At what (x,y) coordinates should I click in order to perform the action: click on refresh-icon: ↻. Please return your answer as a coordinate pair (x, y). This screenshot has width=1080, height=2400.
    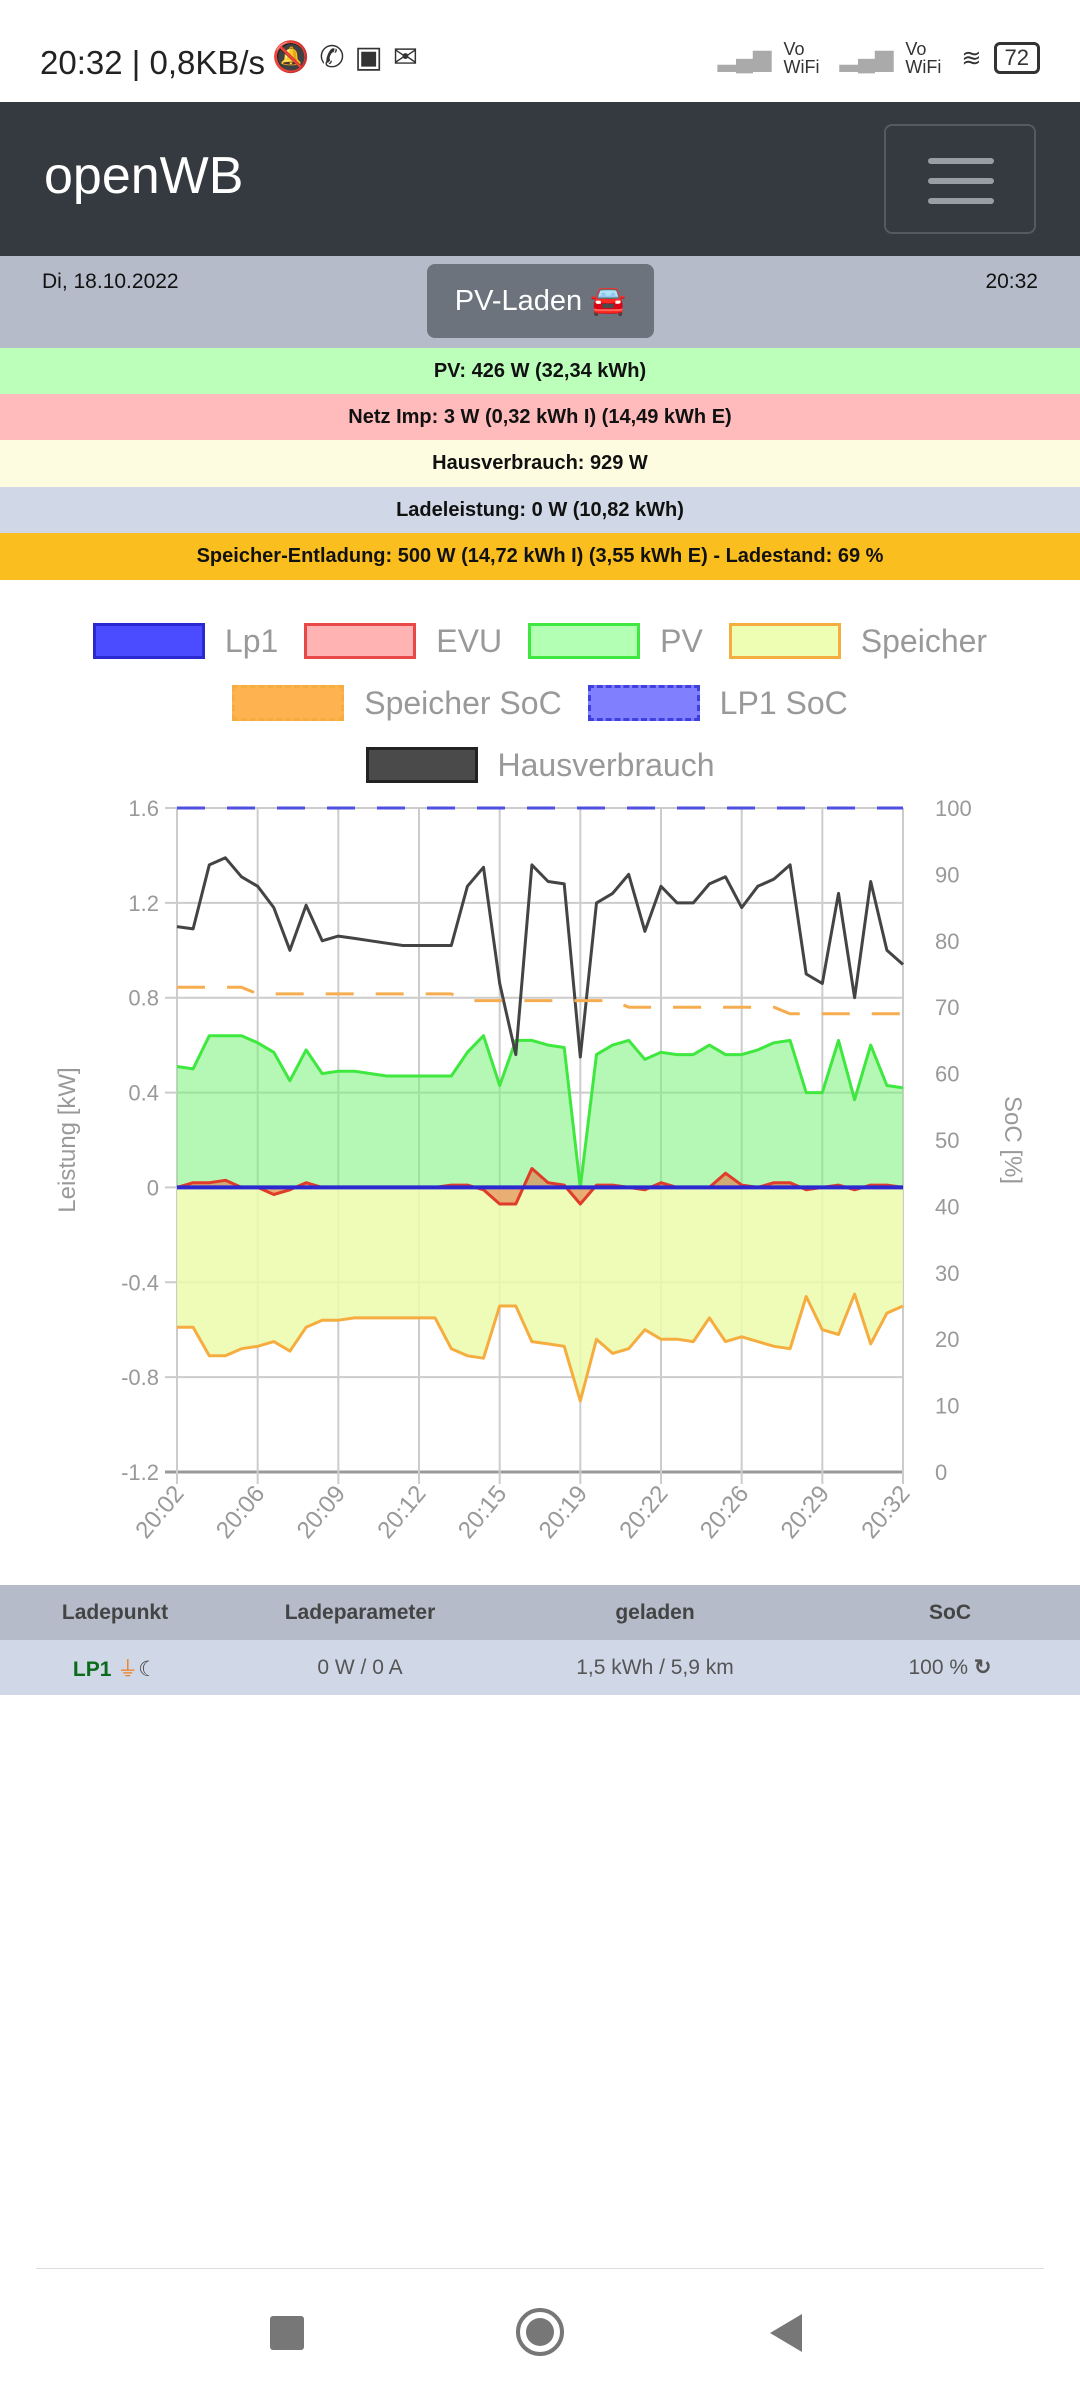
    Looking at the image, I should click on (982, 1667).